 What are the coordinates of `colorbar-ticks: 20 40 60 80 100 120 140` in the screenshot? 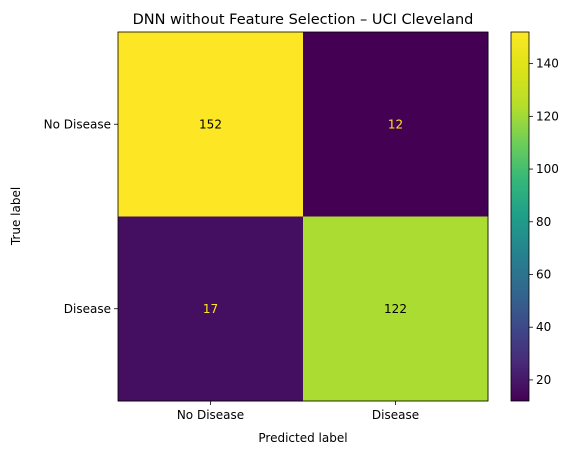 It's located at (544, 222).